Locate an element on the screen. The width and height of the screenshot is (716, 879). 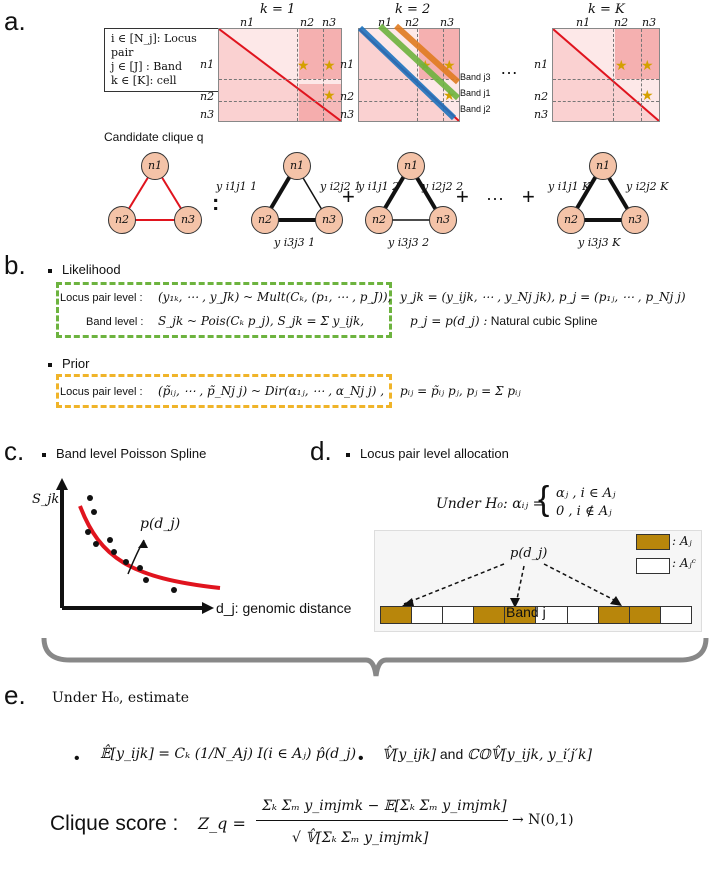
kK-edge-y3: y i3j3 K is located at coordinates (599, 242).